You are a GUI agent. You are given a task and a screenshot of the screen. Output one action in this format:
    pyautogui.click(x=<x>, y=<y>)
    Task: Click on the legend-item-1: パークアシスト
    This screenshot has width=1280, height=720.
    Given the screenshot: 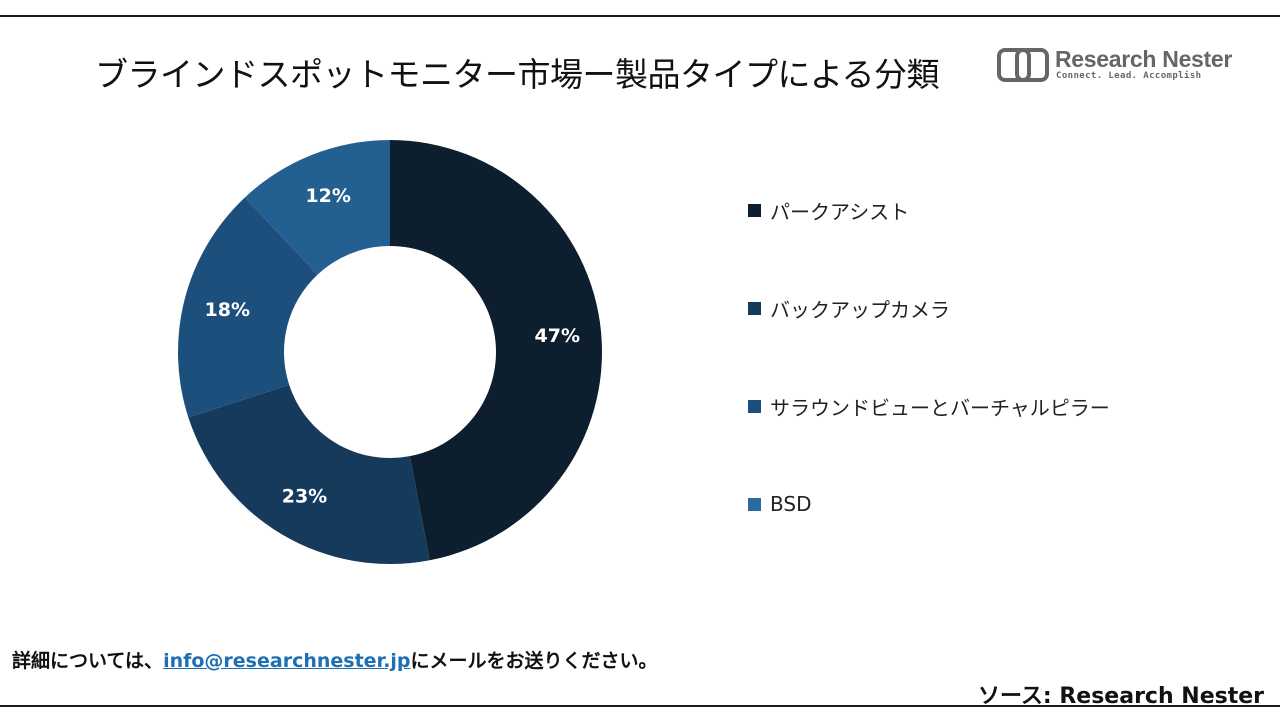 What is the action you would take?
    pyautogui.click(x=828, y=210)
    